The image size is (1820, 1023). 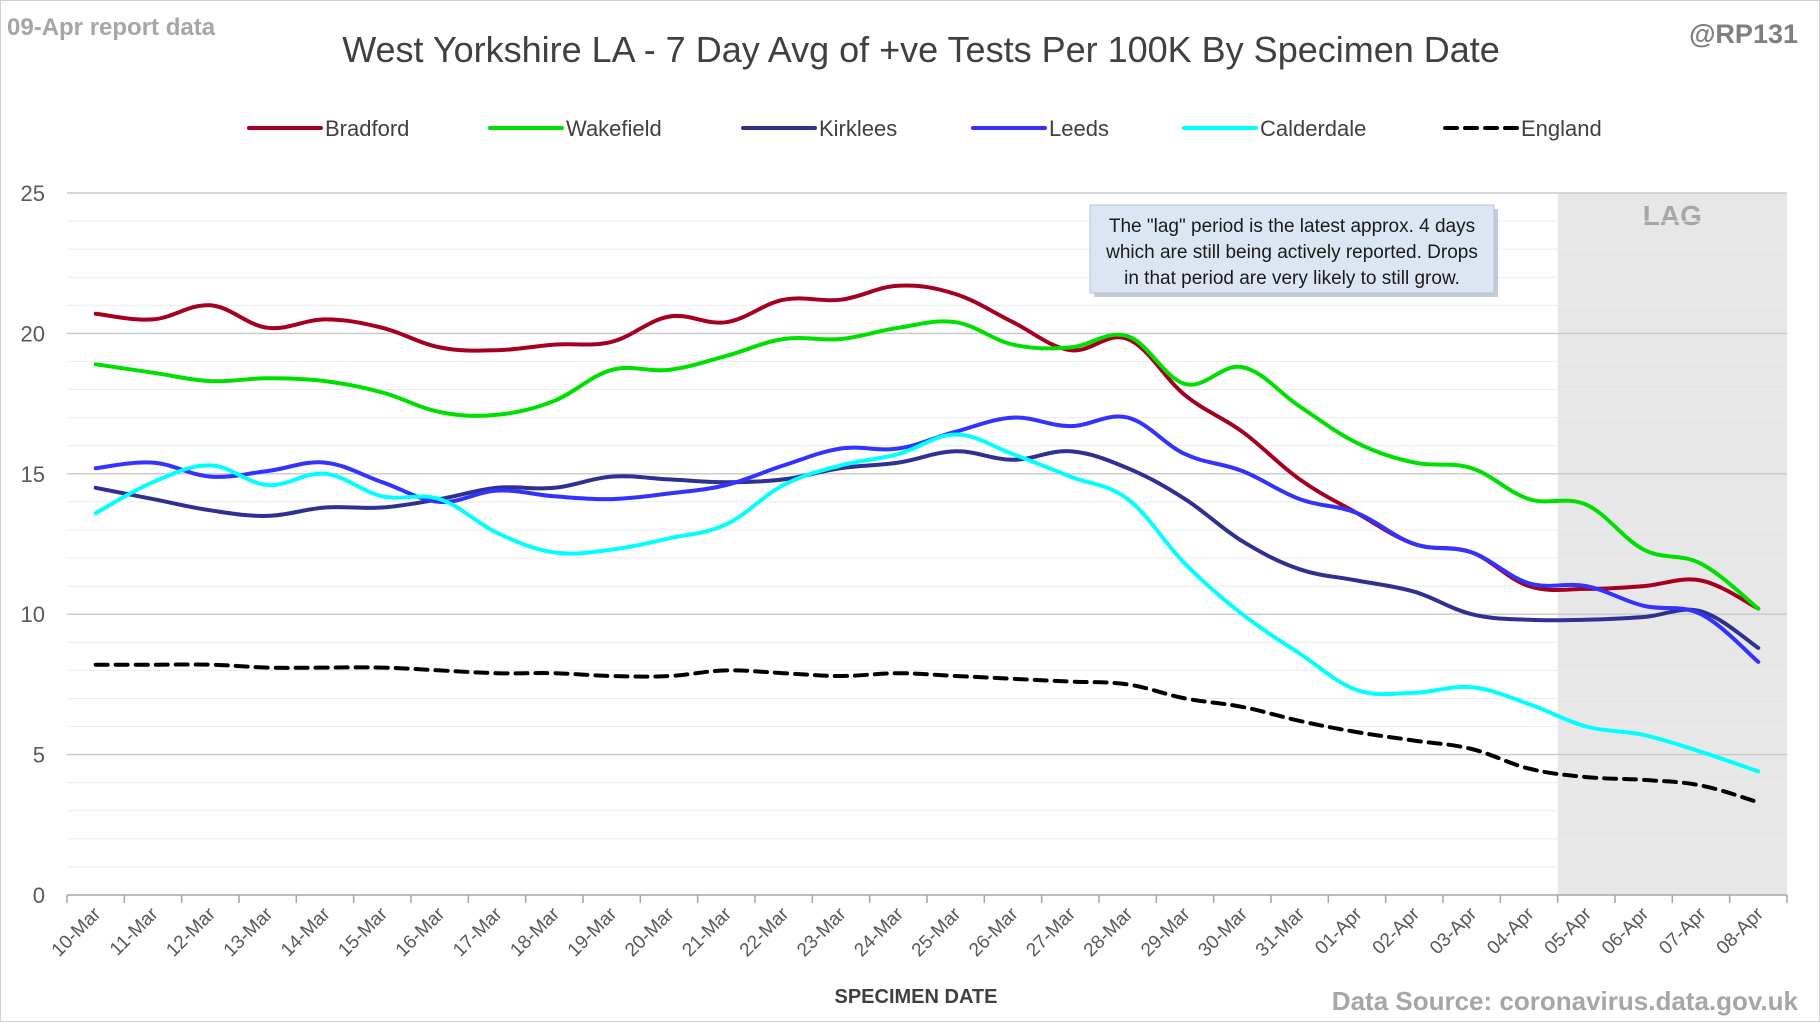 What do you see at coordinates (1565, 1001) in the screenshot?
I see `data-source: Data Source: coronavirus.data.gov.uk` at bounding box center [1565, 1001].